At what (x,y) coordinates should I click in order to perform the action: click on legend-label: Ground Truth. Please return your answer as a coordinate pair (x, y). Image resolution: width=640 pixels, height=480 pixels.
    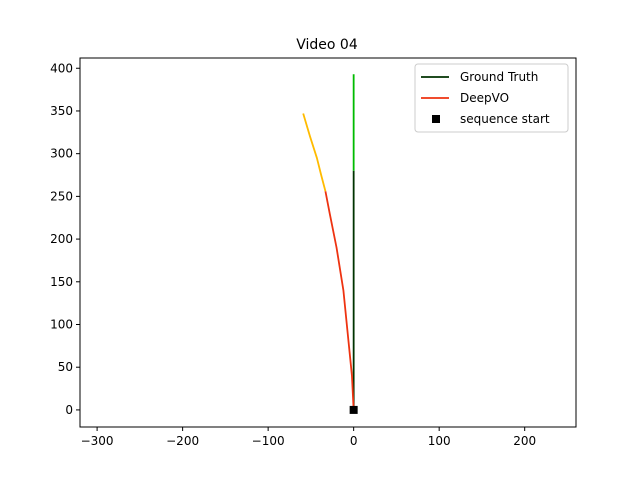
    Looking at the image, I should click on (499, 77).